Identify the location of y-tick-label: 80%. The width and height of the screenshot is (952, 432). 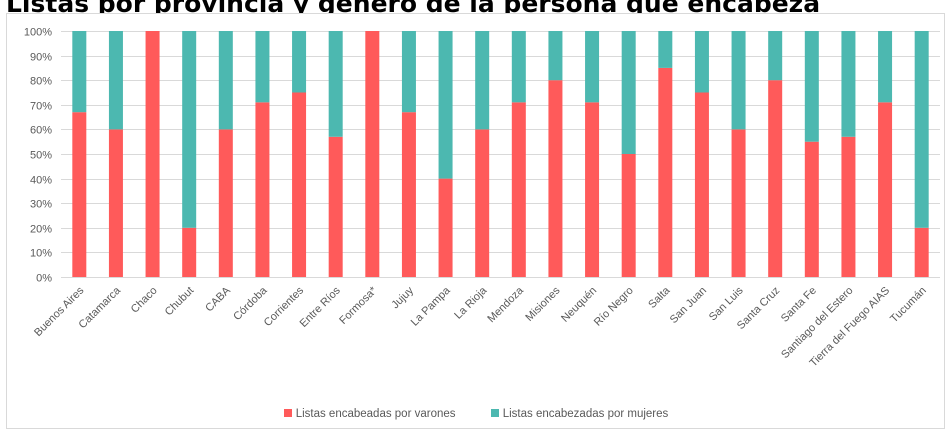
(41, 82).